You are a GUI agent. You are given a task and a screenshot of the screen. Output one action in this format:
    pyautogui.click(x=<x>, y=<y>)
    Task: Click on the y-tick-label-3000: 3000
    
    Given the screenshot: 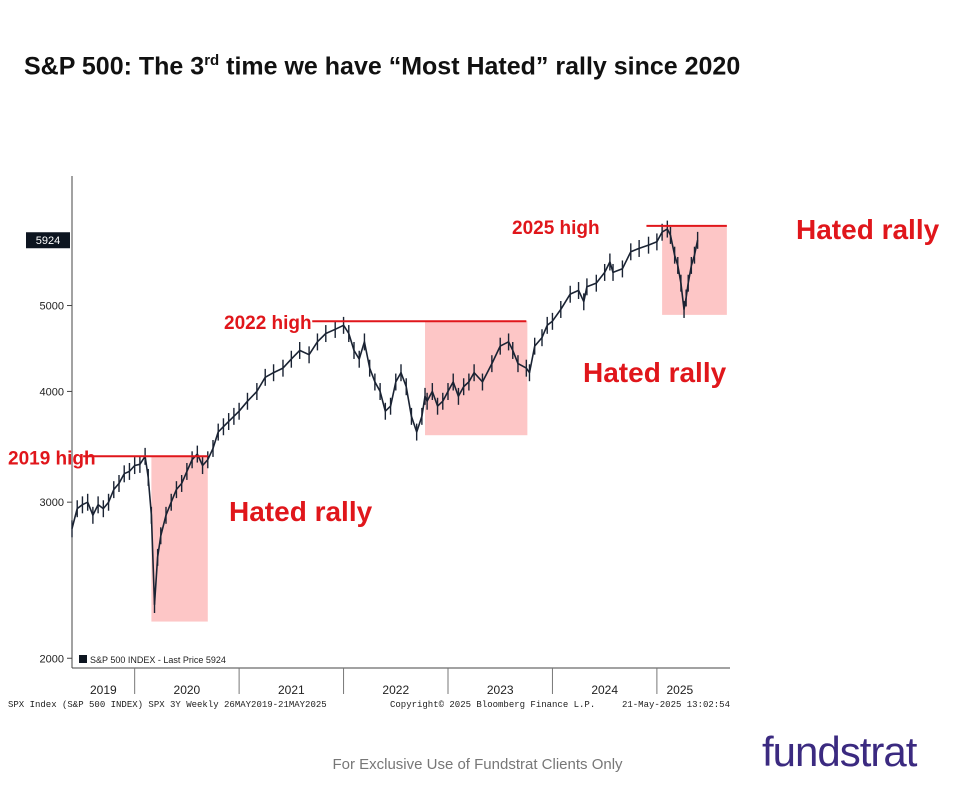 What is the action you would take?
    pyautogui.click(x=52, y=503)
    